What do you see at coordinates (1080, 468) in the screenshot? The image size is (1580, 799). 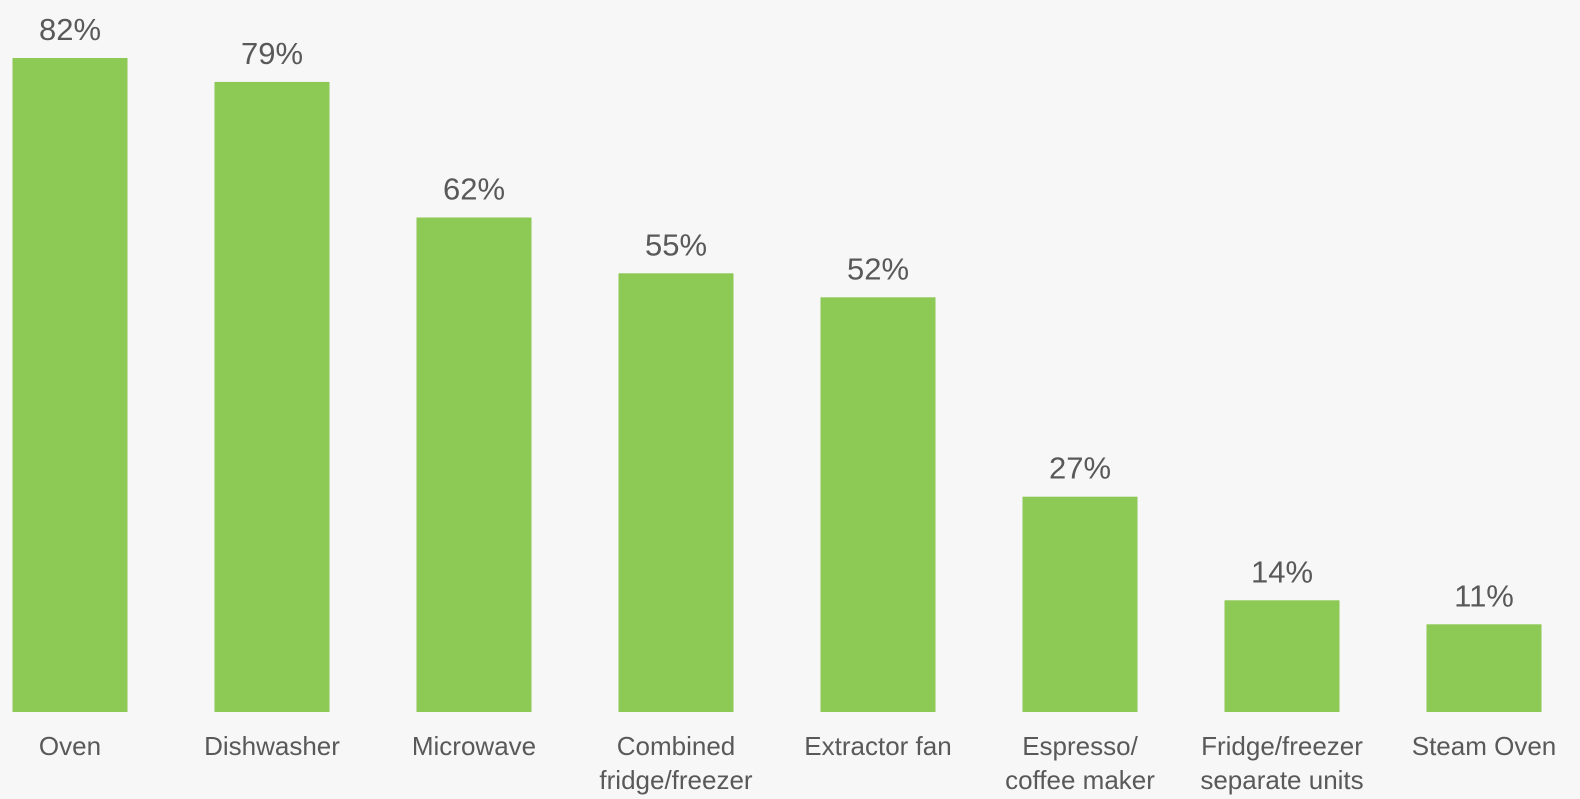 I see `value-label-5: 27%` at bounding box center [1080, 468].